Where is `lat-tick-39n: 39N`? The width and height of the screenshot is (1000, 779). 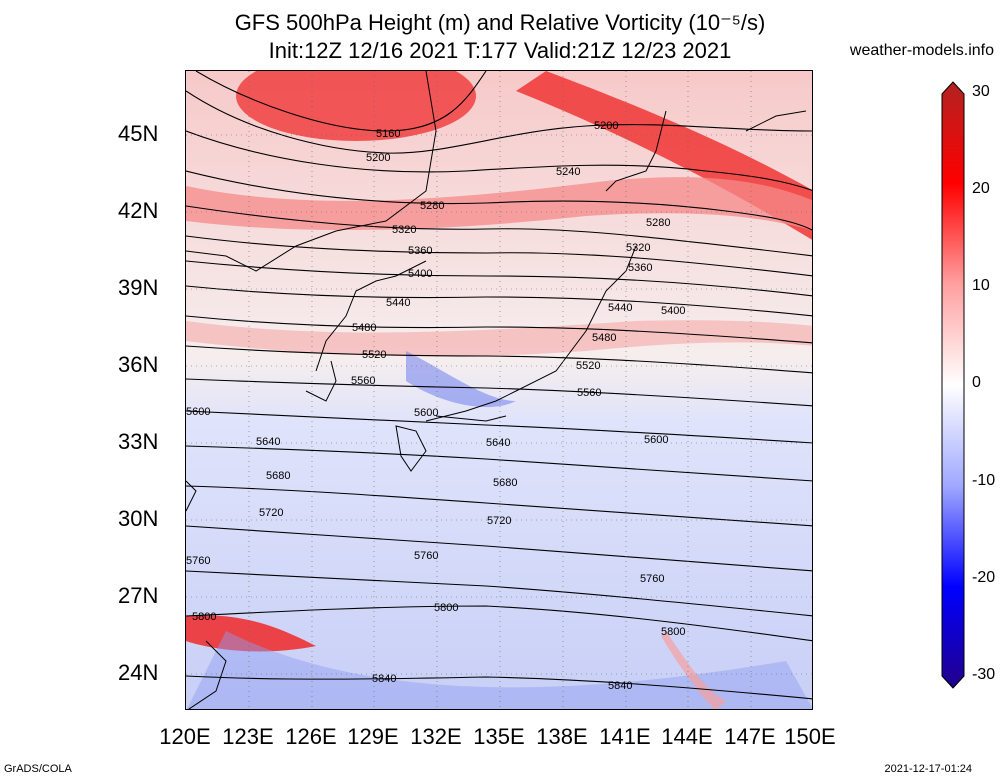 lat-tick-39n: 39N is located at coordinates (138, 287).